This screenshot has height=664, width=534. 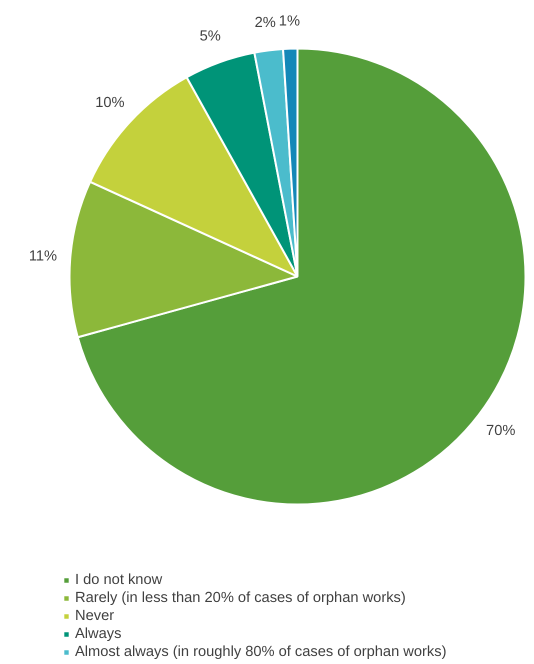 What do you see at coordinates (43, 256) in the screenshot?
I see `data-label: 11%` at bounding box center [43, 256].